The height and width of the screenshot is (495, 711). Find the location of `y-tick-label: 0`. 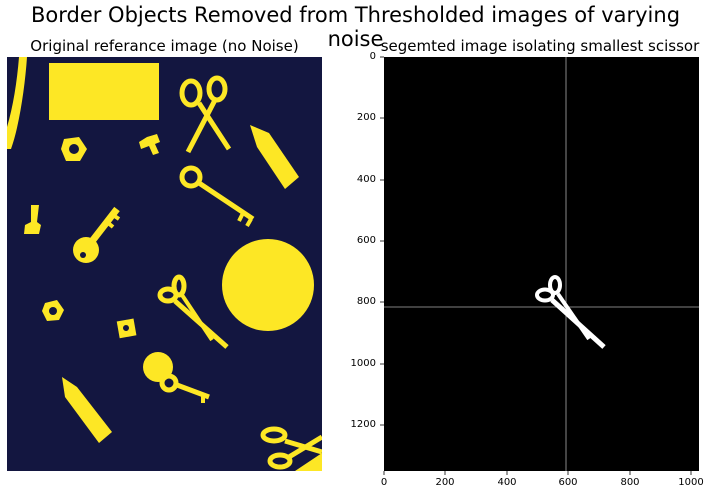

y-tick-label: 0 is located at coordinates (372, 56).